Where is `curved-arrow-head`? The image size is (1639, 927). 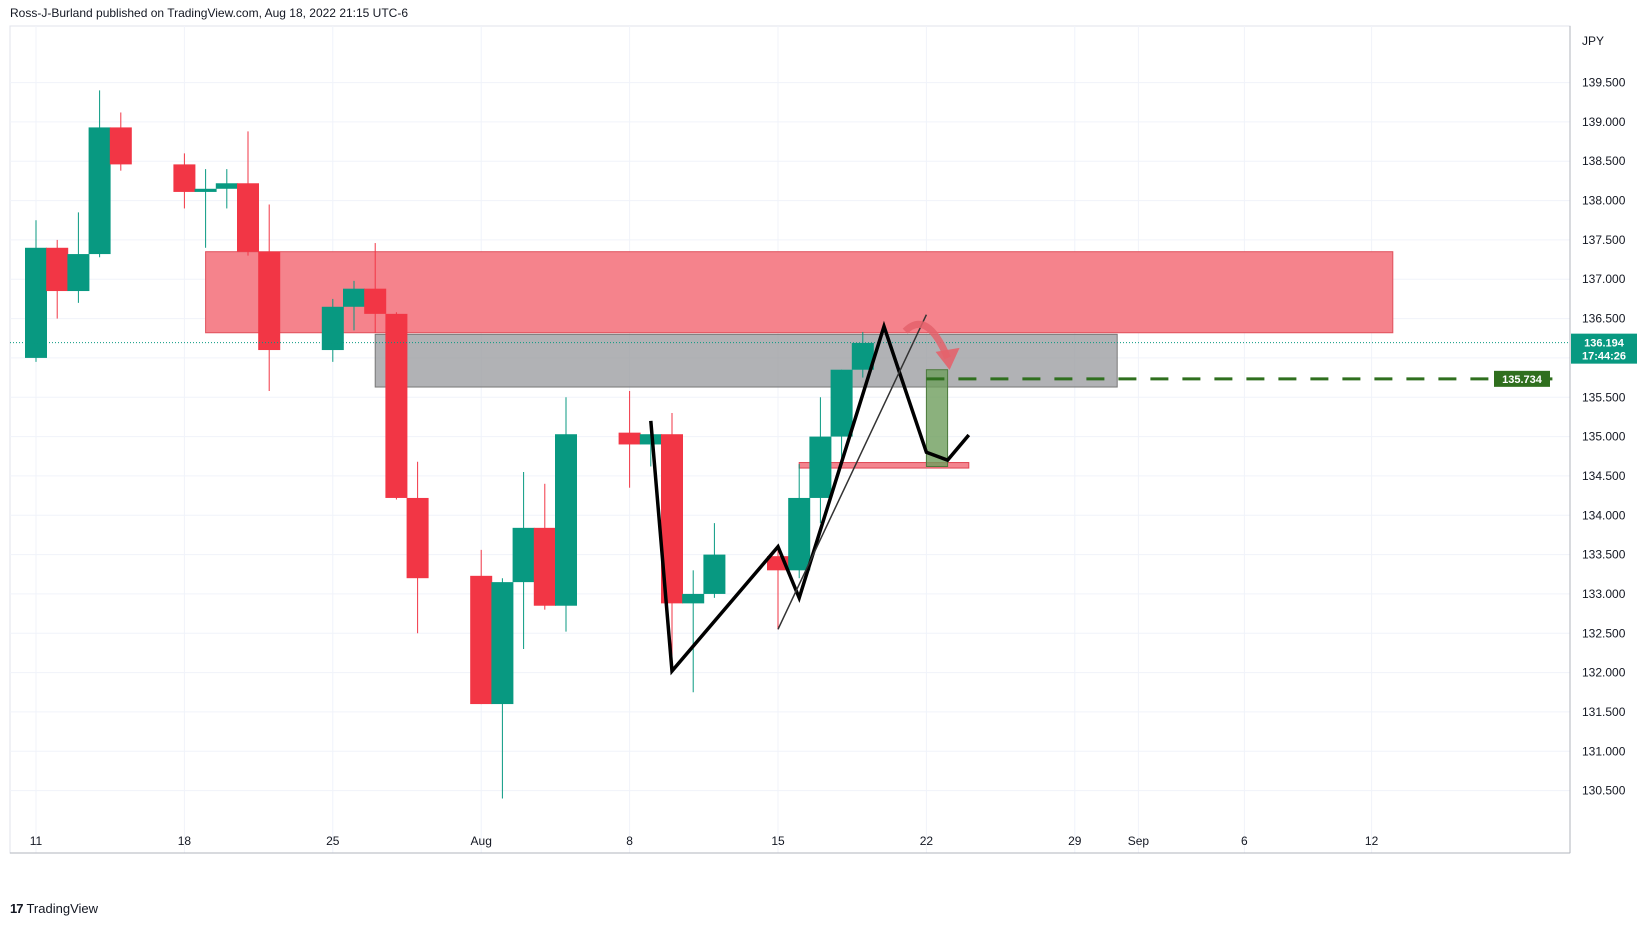
curved-arrow-head is located at coordinates (947, 358).